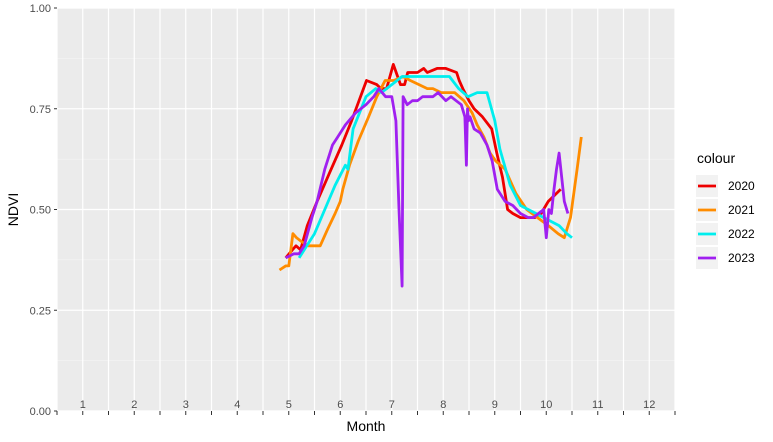 The image size is (773, 442). Describe the element at coordinates (435, 167) in the screenshot. I see `series-line-2022` at that location.